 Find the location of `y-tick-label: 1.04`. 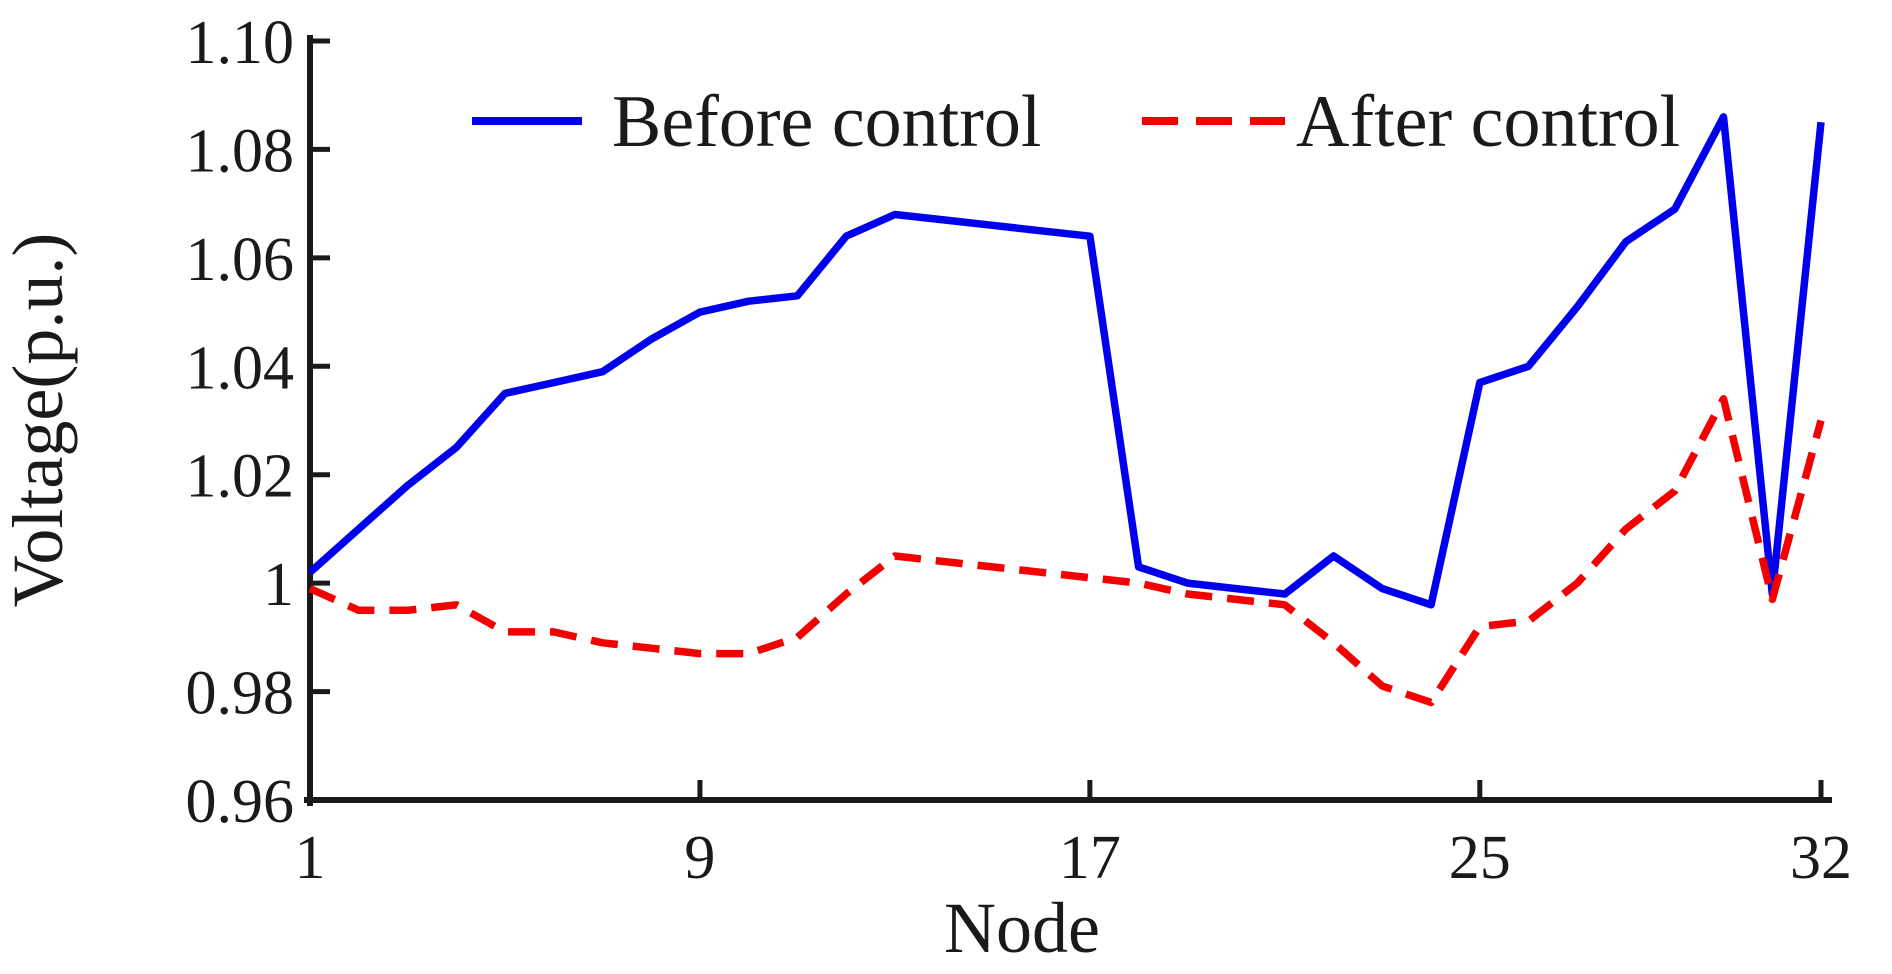

y-tick-label: 1.04 is located at coordinates (240, 368).